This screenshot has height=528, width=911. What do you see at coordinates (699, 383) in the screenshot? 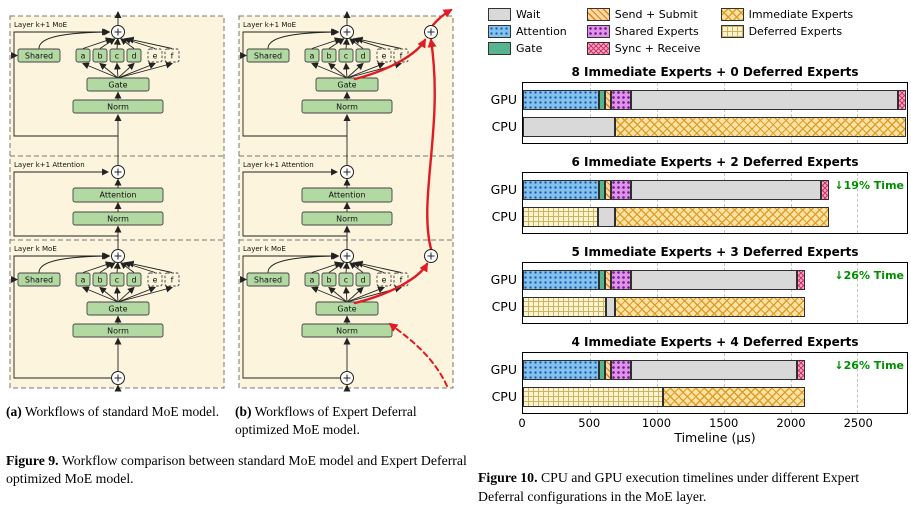
I see `plot-area: GPU CPU ↓26% Time` at bounding box center [699, 383].